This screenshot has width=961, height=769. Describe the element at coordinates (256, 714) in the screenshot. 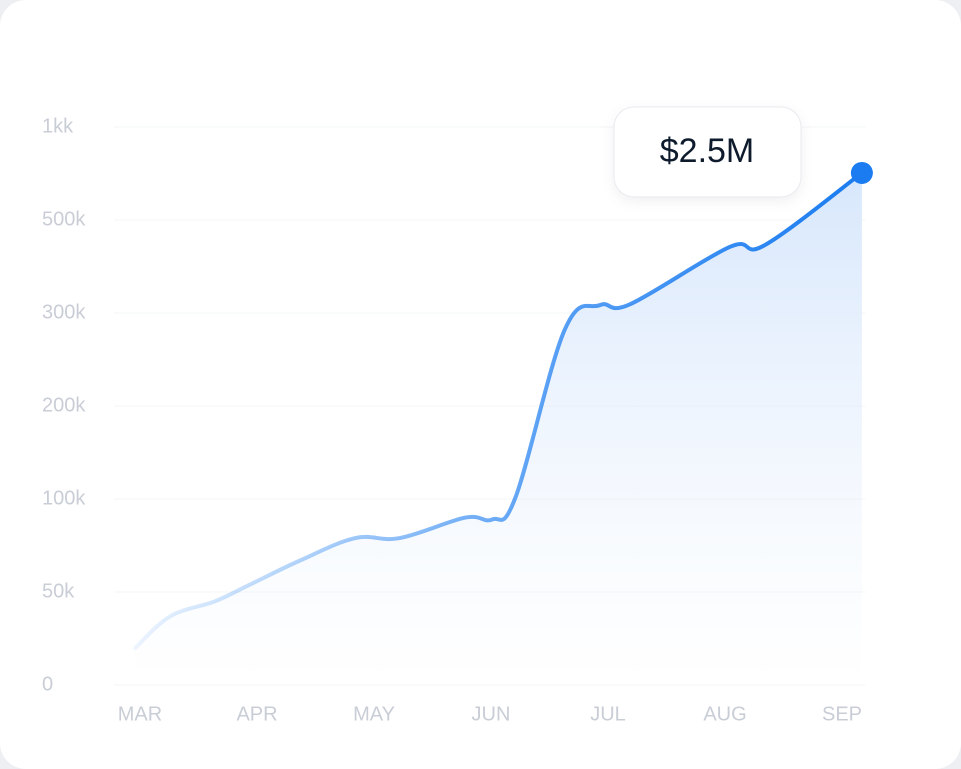

I see `x-tick-label: APR` at that location.